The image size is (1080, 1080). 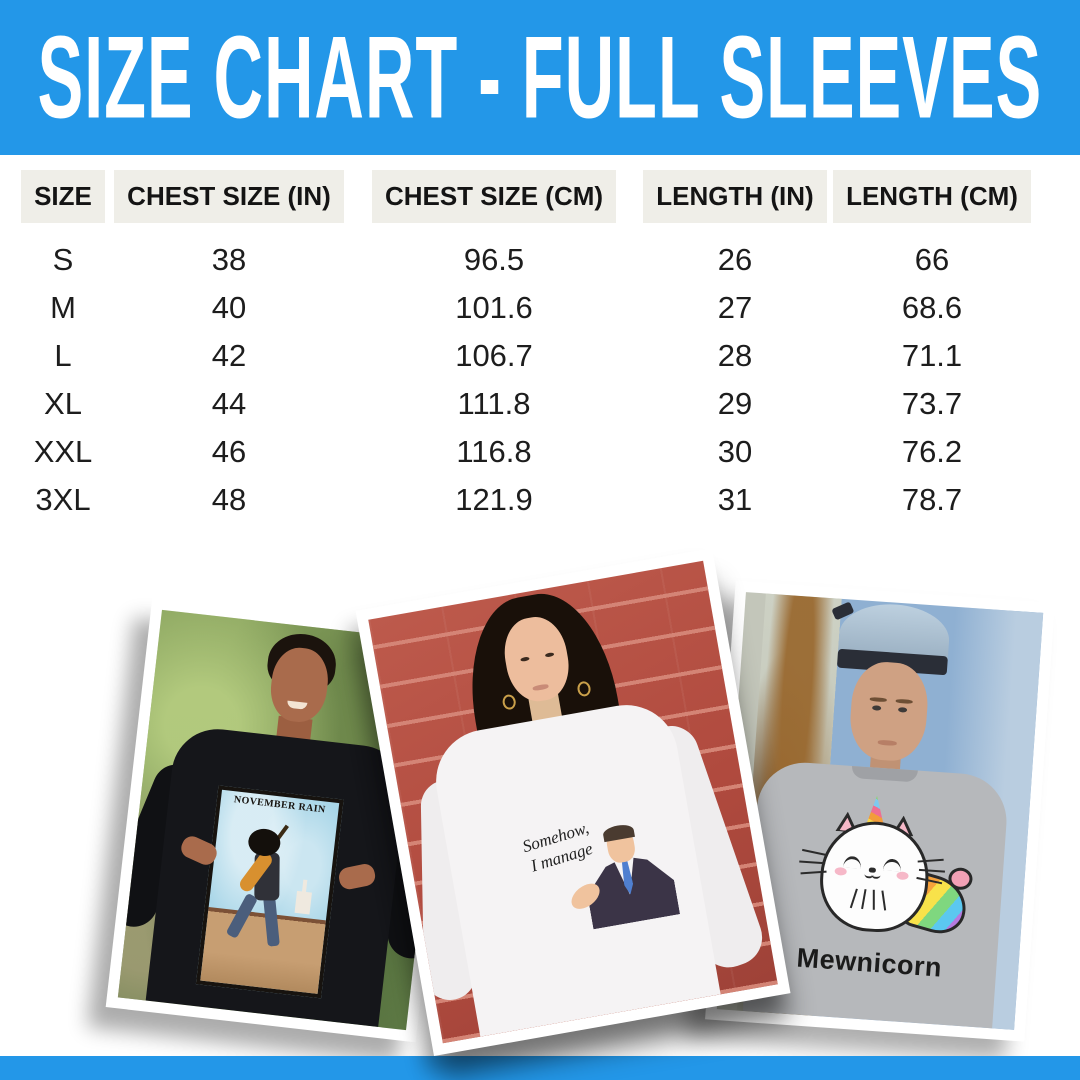 I want to click on chest-cm-value: 96.5, so click(x=494, y=259).